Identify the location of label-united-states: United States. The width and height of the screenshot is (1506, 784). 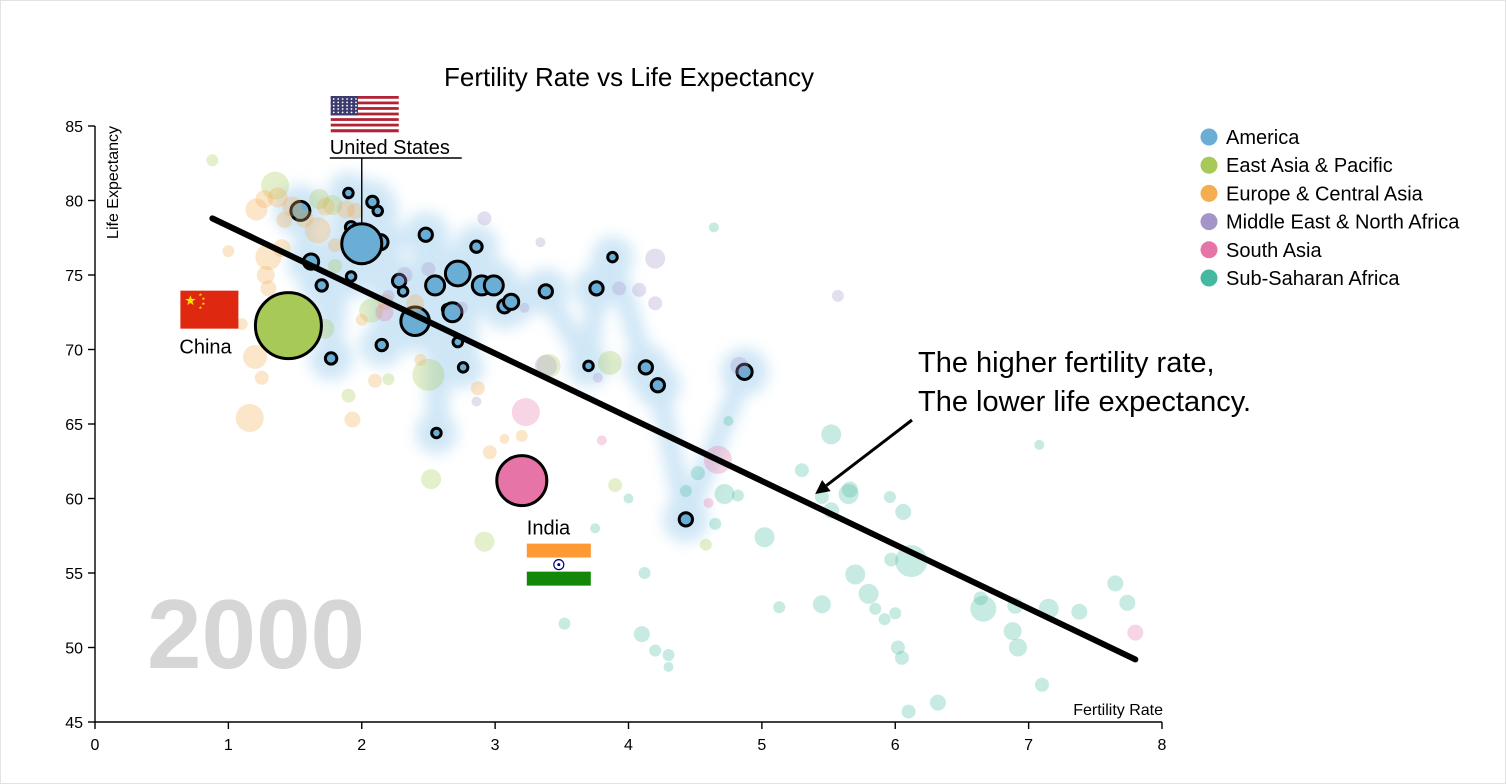
(390, 148).